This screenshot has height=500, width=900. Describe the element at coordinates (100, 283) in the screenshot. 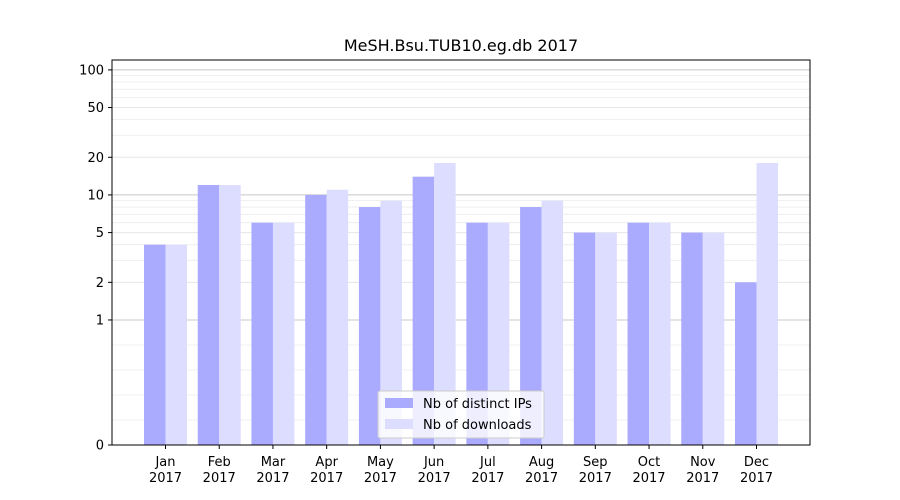

I see `y-tick-label: 2` at that location.